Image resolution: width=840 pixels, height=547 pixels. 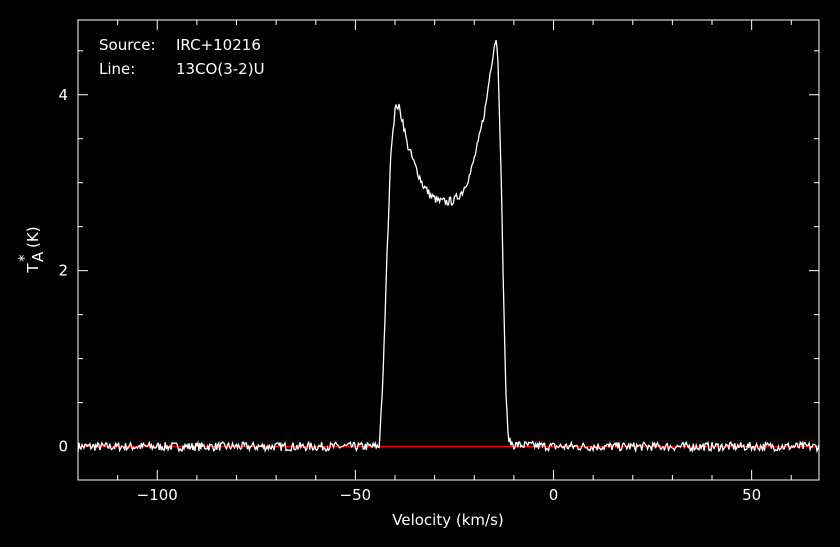 What do you see at coordinates (38, 256) in the screenshot?
I see `y-axis-label-sub: A` at bounding box center [38, 256].